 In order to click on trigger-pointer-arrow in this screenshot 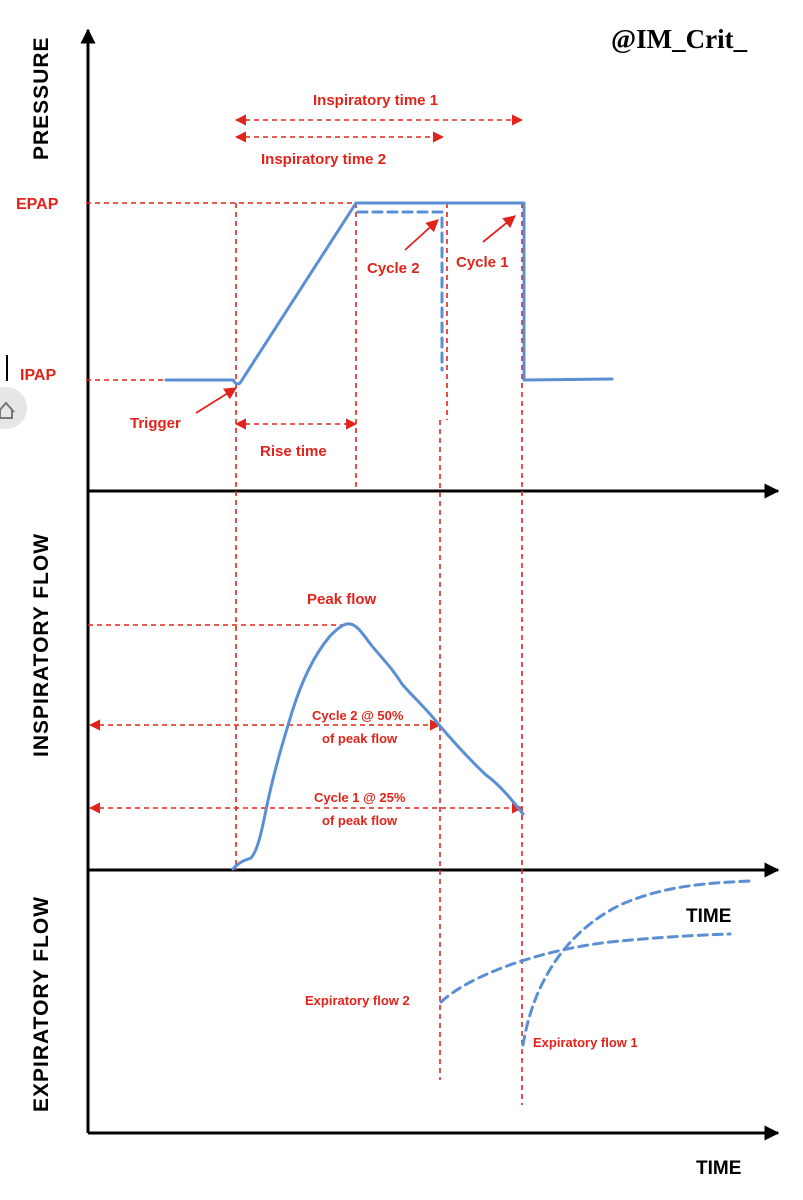, I will do `click(216, 400)`.